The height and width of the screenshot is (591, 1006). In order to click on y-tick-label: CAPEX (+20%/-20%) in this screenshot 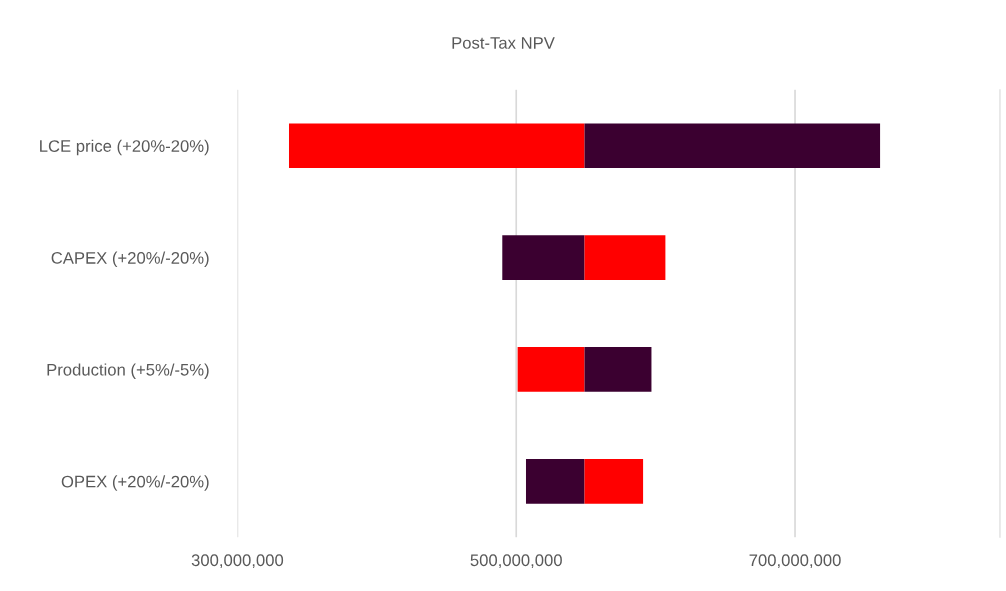, I will do `click(130, 259)`.